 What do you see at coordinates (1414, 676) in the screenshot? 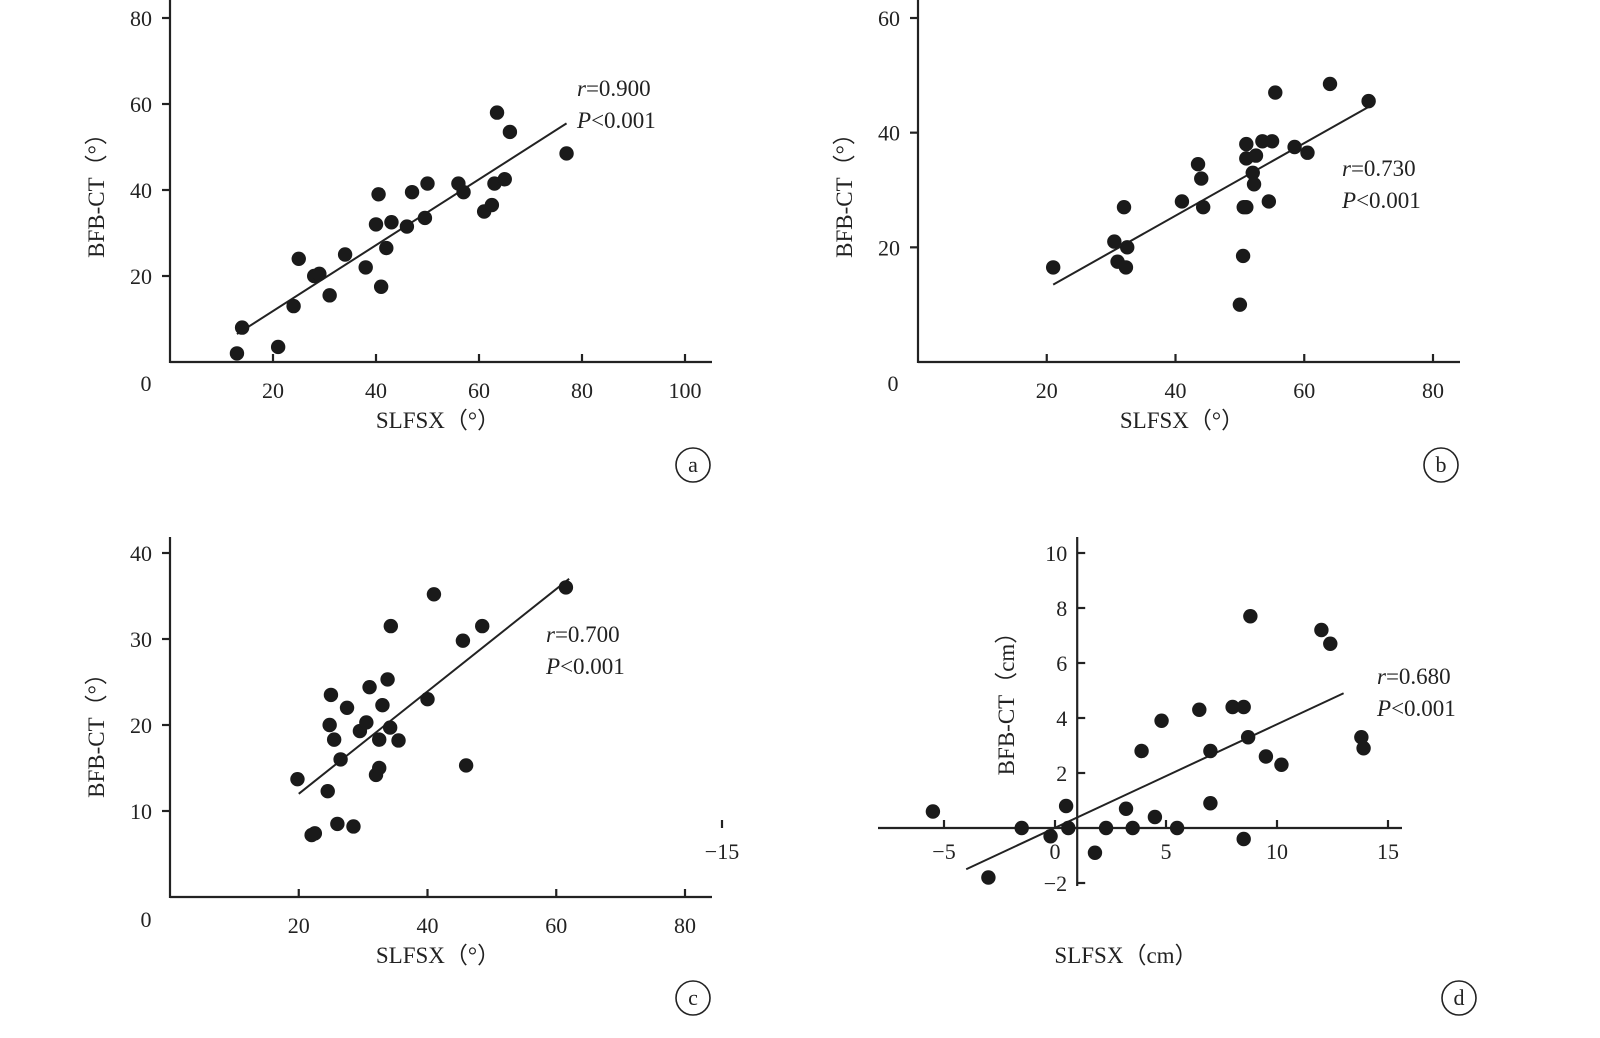
I see `correlation-r: r=0.680` at bounding box center [1414, 676].